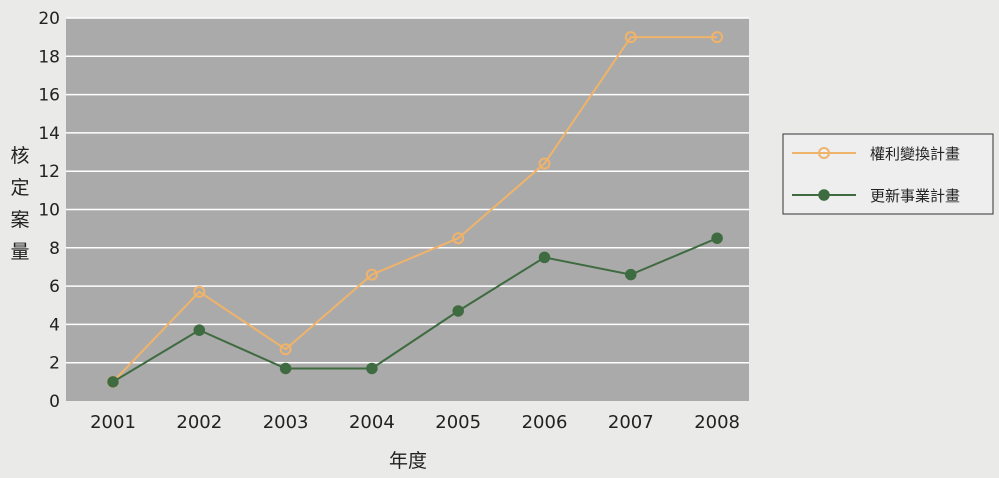 Image resolution: width=999 pixels, height=478 pixels. What do you see at coordinates (54, 325) in the screenshot?
I see `y-tick-label: 4` at bounding box center [54, 325].